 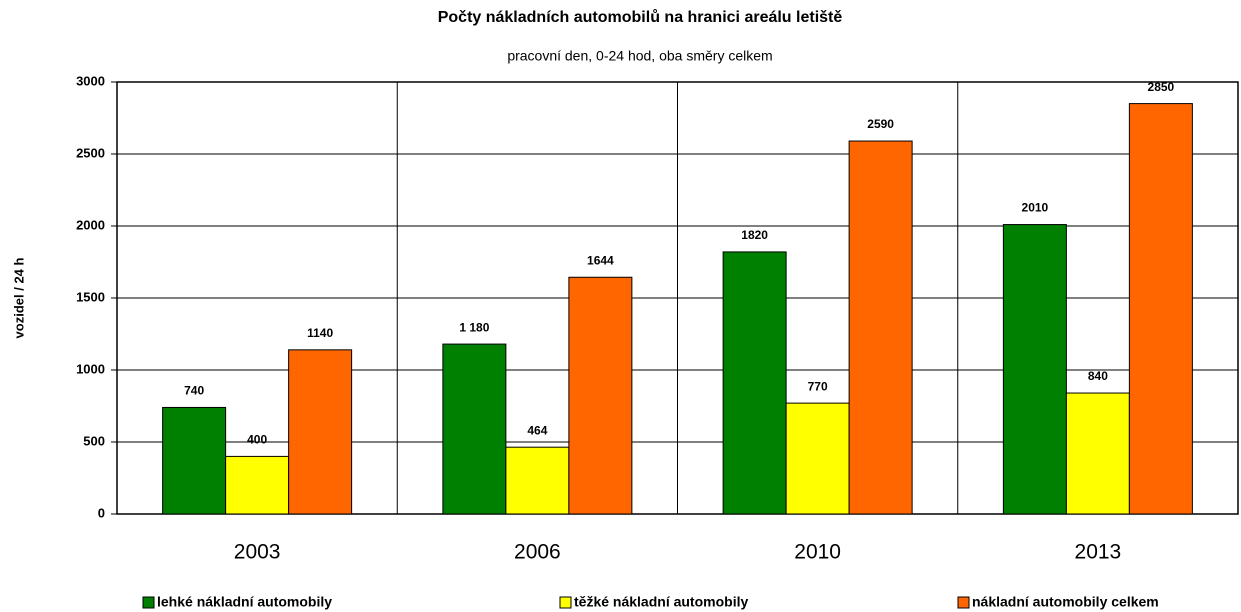 I want to click on data-label: 840, so click(x=1098, y=376).